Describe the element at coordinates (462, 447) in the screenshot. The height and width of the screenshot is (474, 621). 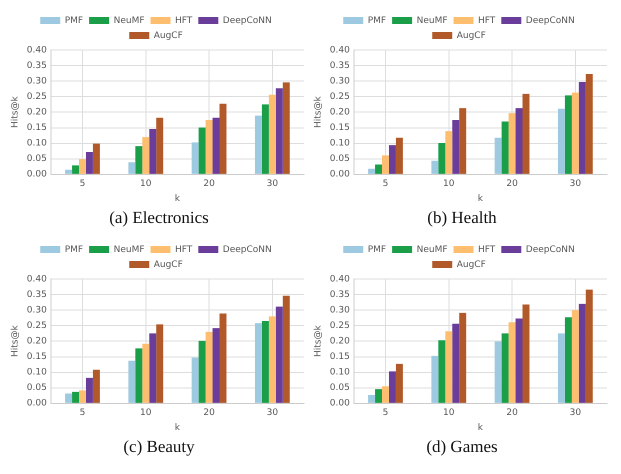
I see `text: (d) Games` at that location.